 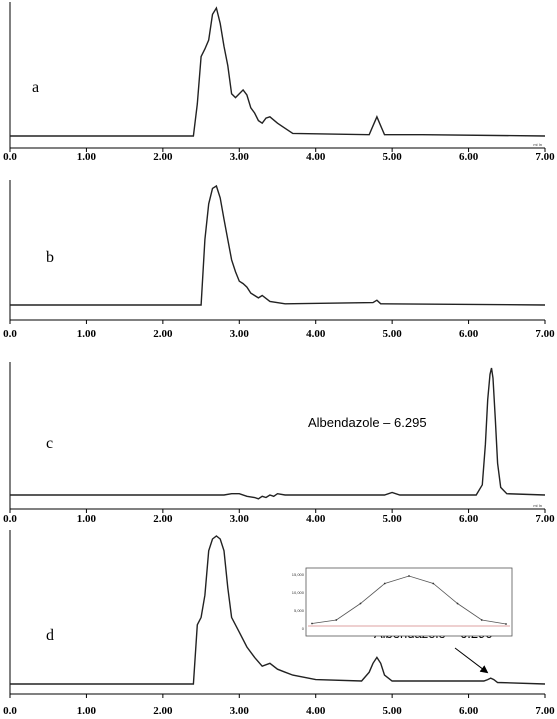 I want to click on peak-annotation: Albendazole – 6.295, so click(x=367, y=422).